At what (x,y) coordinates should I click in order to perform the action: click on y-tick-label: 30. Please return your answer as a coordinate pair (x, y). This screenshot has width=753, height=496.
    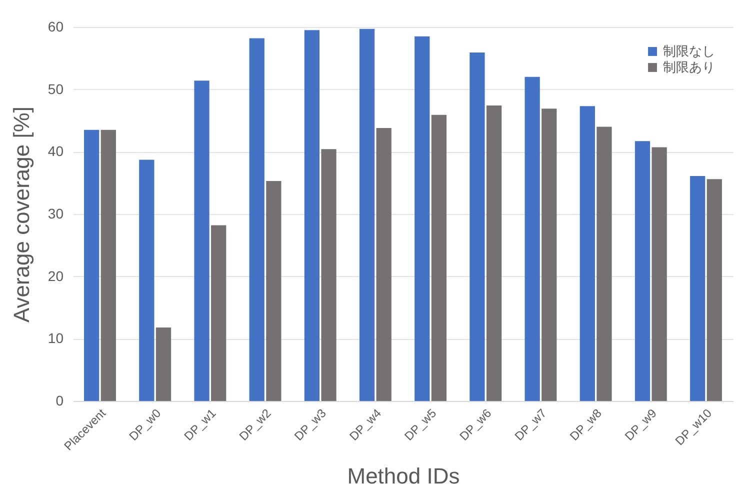
    Looking at the image, I should click on (56, 214).